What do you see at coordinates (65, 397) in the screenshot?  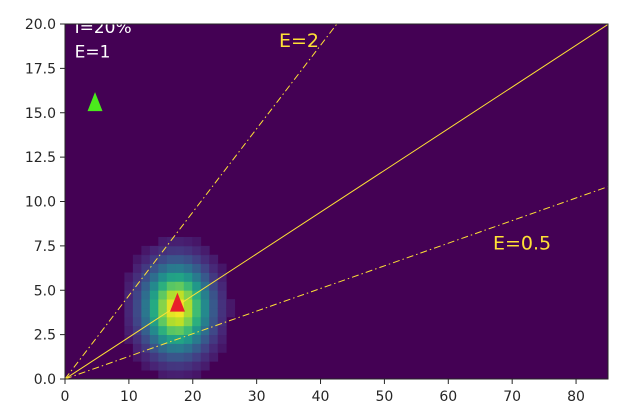 I see `x-tick-label: 0` at bounding box center [65, 397].